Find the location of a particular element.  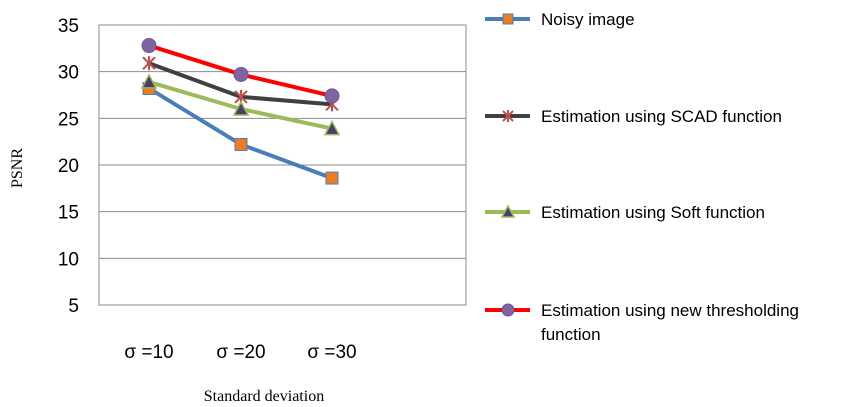

series-group is located at coordinates (240, 111).